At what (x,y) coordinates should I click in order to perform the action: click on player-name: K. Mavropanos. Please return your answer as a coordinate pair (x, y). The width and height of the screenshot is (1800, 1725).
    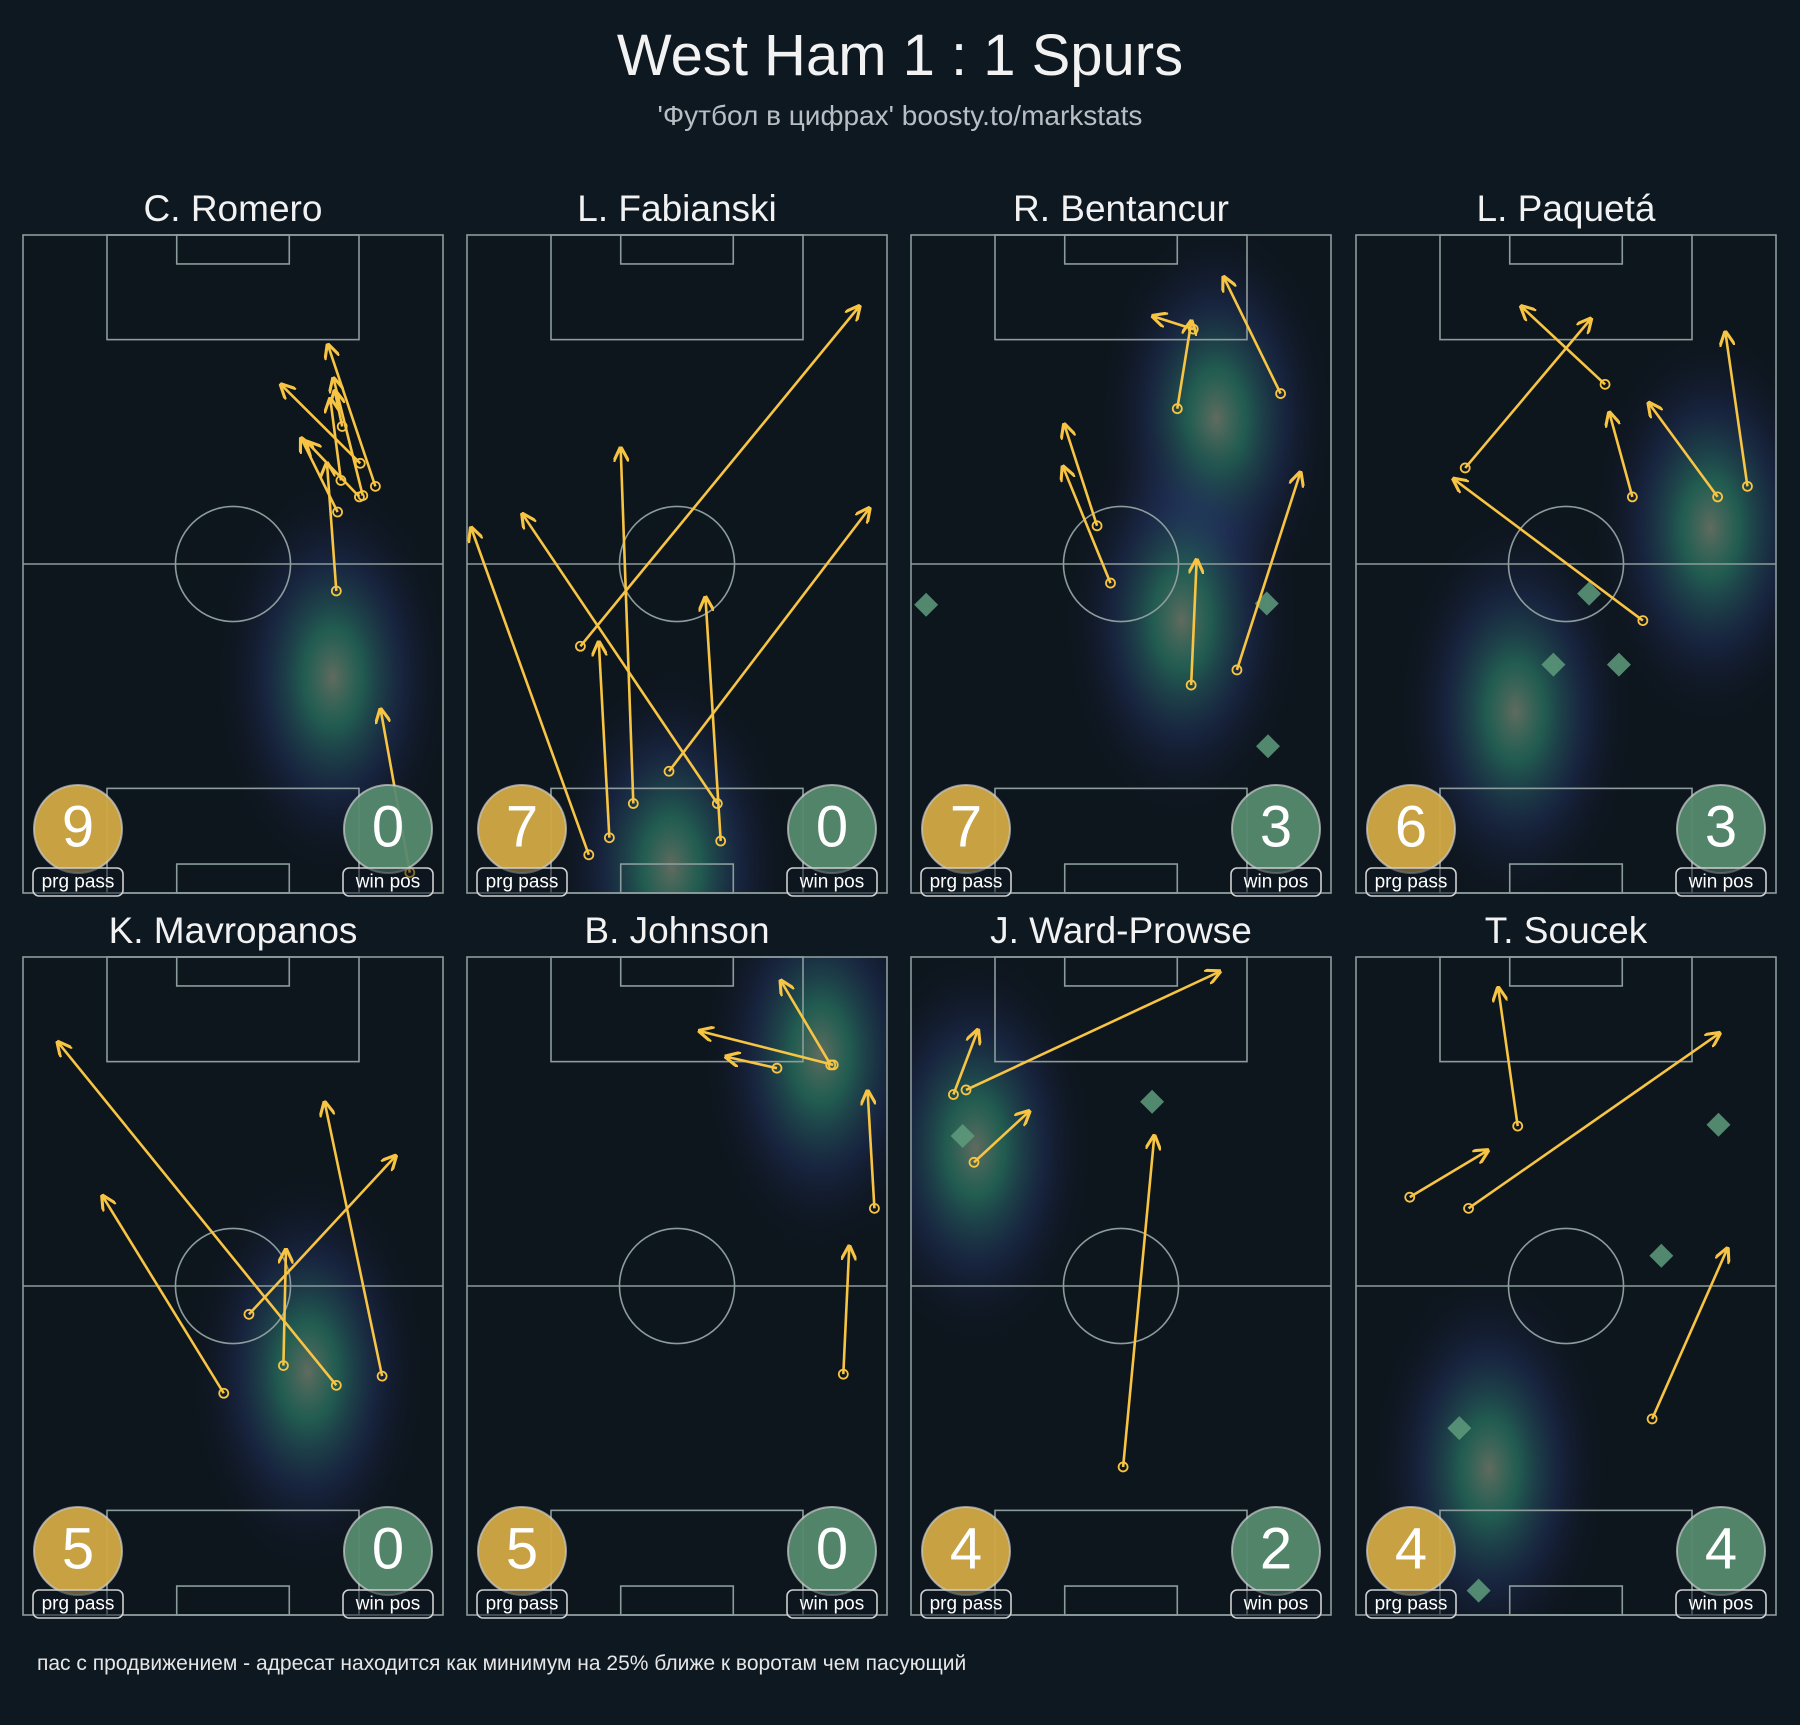
    Looking at the image, I should click on (233, 930).